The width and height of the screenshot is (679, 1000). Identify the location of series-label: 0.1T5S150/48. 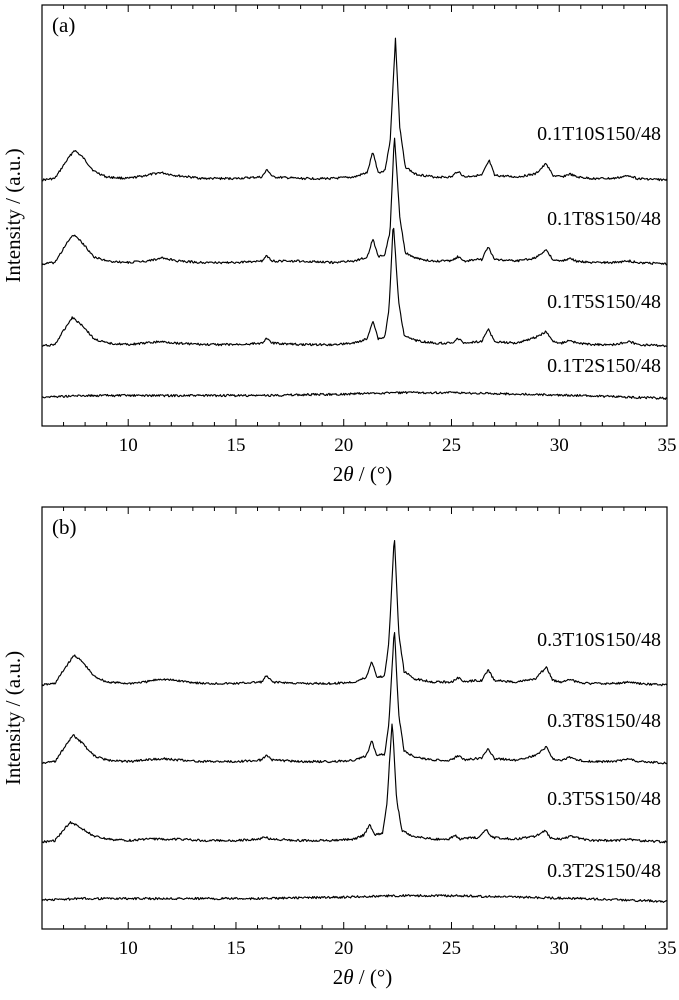
(604, 302).